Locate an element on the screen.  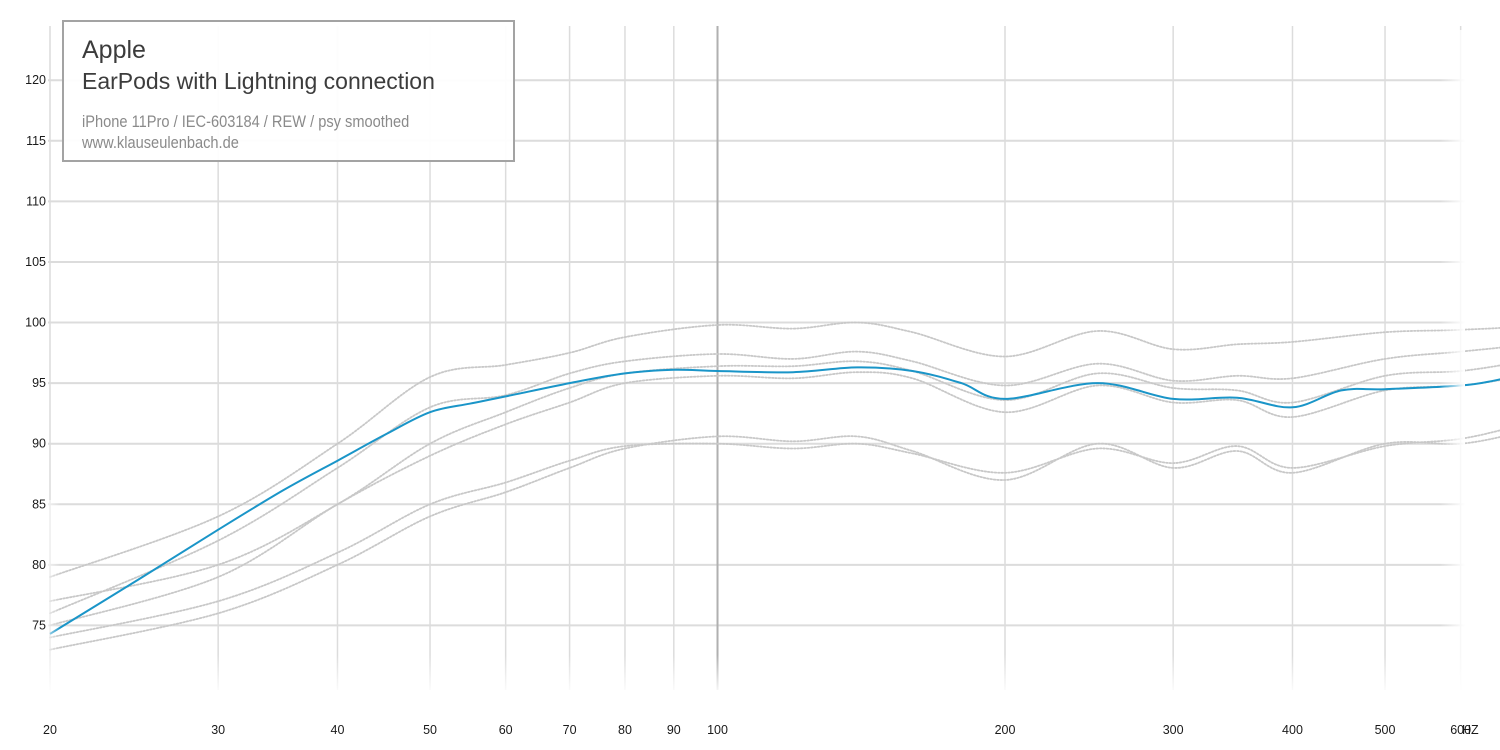
x-tick-label: 30 is located at coordinates (218, 730).